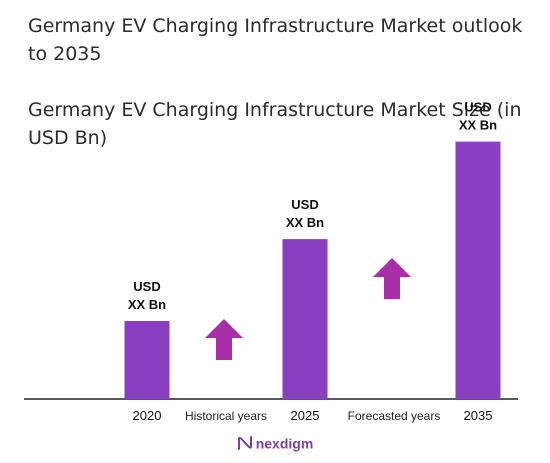 This screenshot has height=463, width=550. Describe the element at coordinates (305, 319) in the screenshot. I see `bar-2025` at that location.